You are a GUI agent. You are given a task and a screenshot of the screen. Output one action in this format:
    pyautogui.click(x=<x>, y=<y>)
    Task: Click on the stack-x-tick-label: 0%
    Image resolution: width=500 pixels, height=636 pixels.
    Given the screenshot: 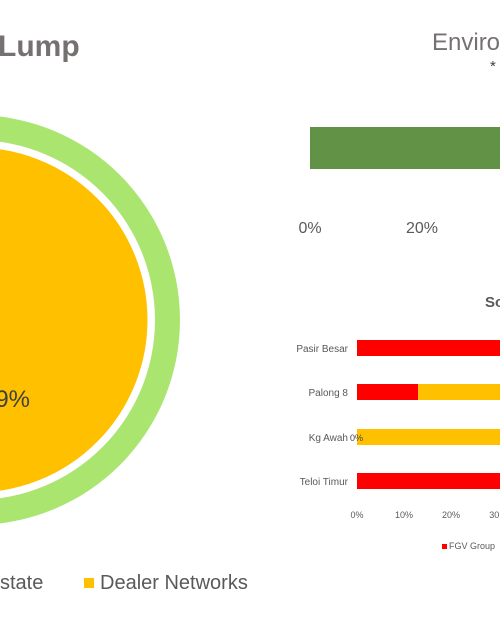 What is the action you would take?
    pyautogui.click(x=356, y=515)
    